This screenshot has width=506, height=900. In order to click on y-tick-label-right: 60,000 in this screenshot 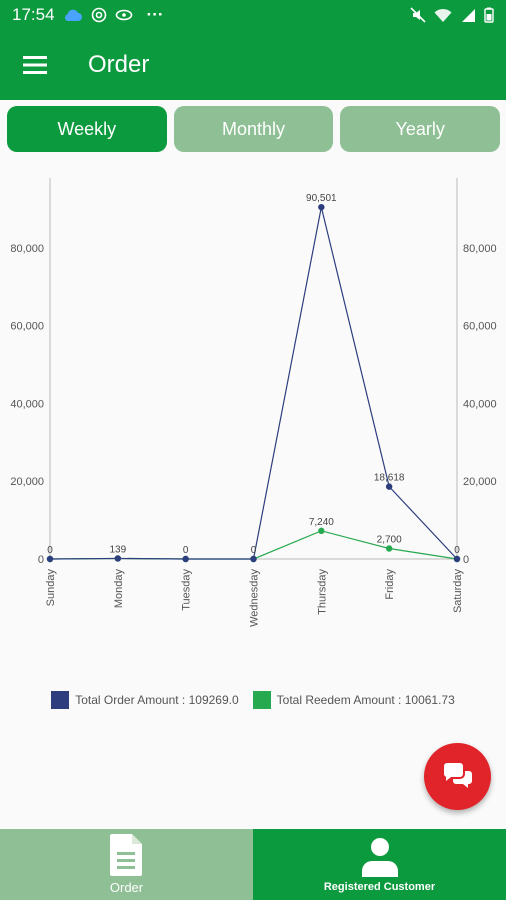, I will do `click(480, 327)`.